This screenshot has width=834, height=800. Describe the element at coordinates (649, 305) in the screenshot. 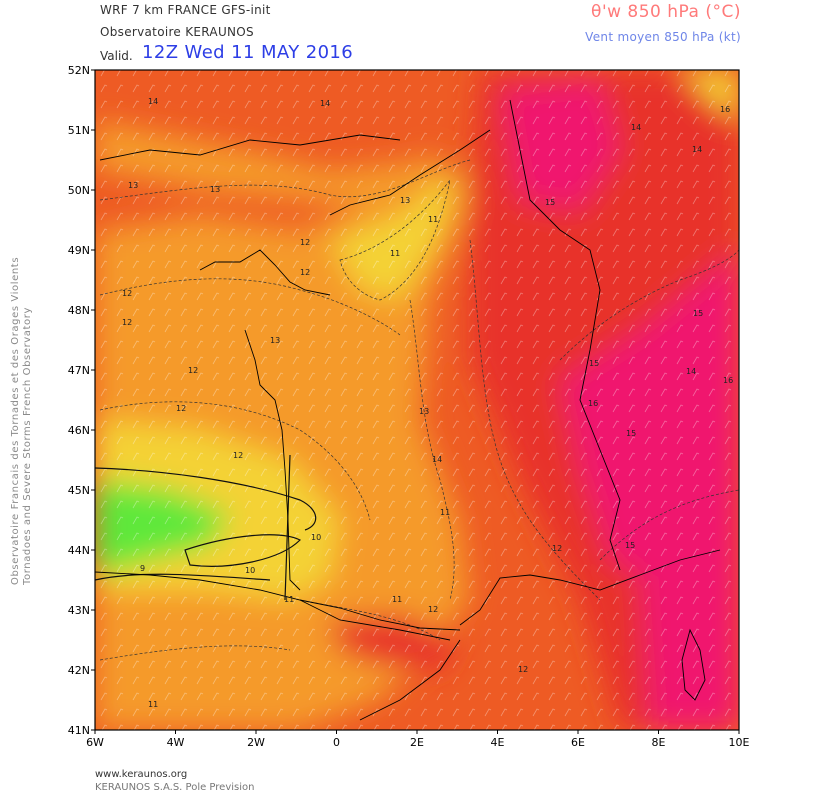

I see `isotherm-15-east` at that location.